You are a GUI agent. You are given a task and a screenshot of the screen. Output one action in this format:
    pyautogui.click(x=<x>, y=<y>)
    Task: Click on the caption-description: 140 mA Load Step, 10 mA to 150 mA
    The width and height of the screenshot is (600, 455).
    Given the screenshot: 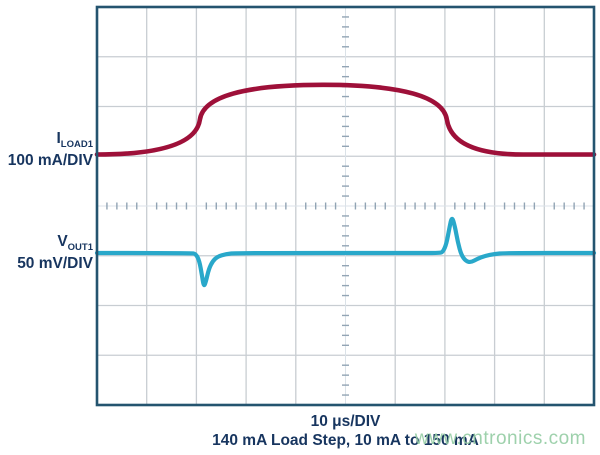 What is the action you would take?
    pyautogui.click(x=345, y=440)
    